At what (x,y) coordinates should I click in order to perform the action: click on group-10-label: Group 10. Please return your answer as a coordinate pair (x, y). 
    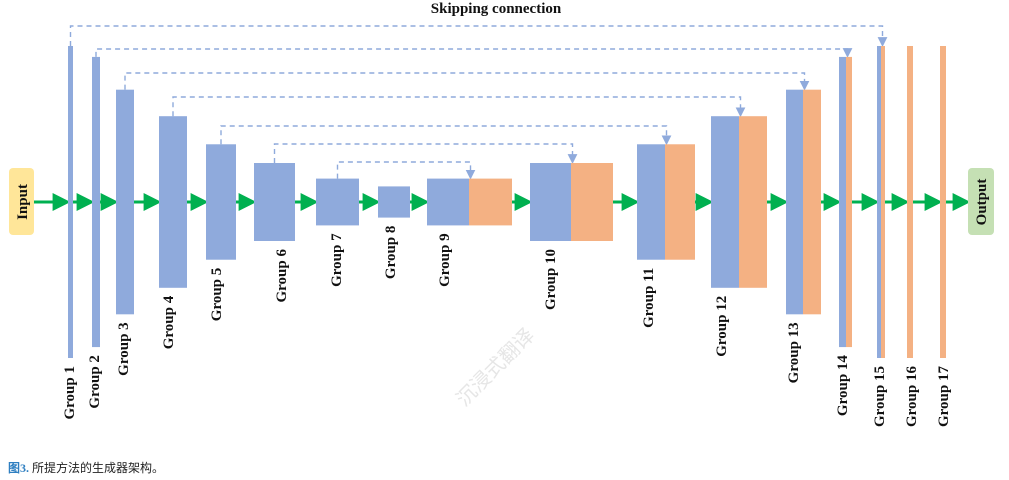
    Looking at the image, I should click on (551, 279).